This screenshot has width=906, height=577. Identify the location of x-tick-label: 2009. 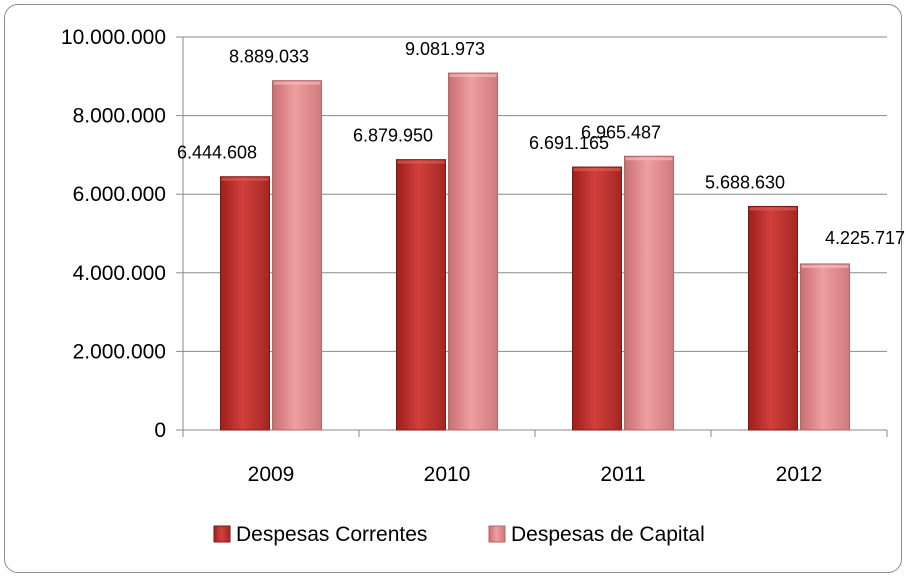
(271, 474).